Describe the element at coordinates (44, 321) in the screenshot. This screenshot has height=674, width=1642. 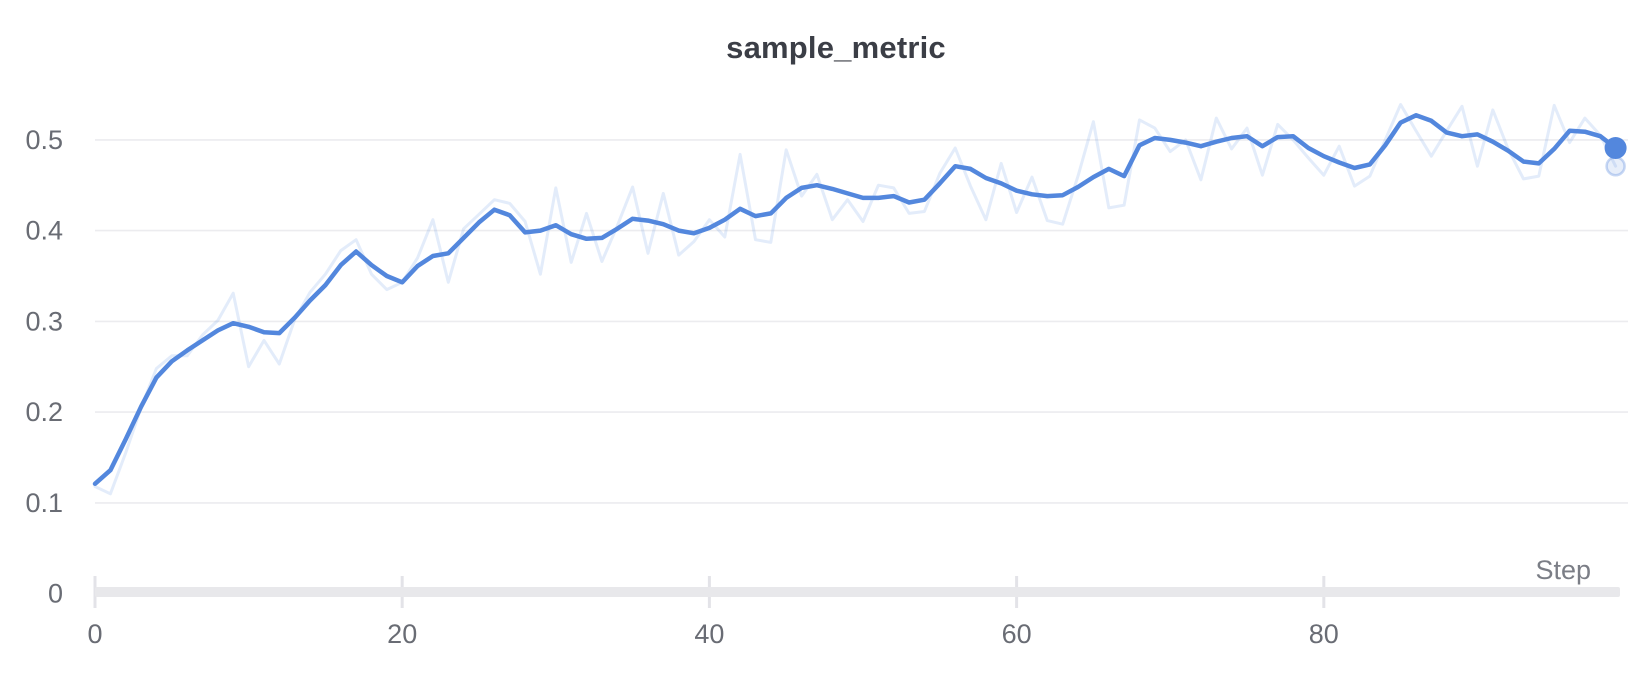
I see `y-tick-label-0.3: 0.3` at that location.